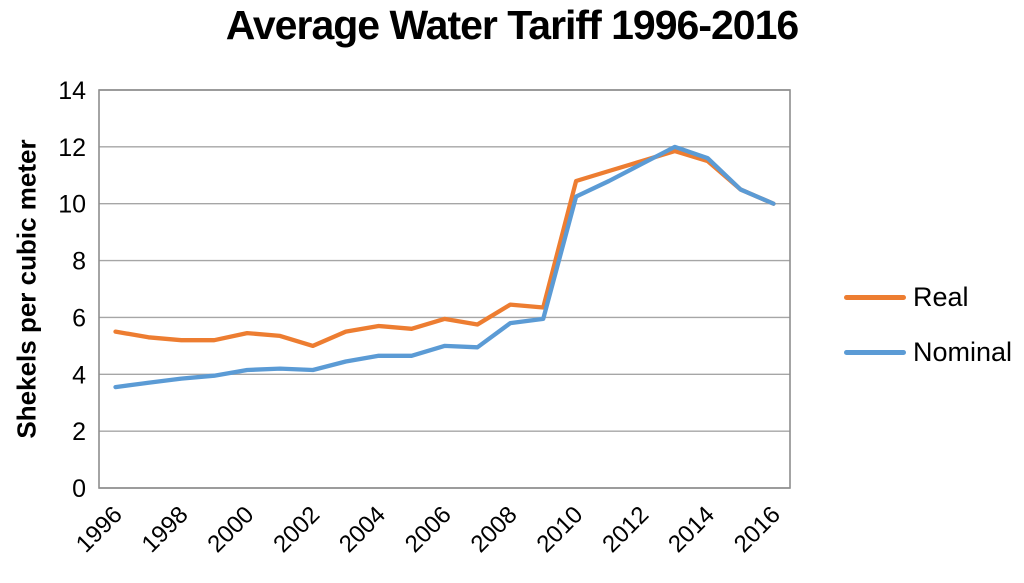  I want to click on y-tick-label: 2, so click(79, 432).